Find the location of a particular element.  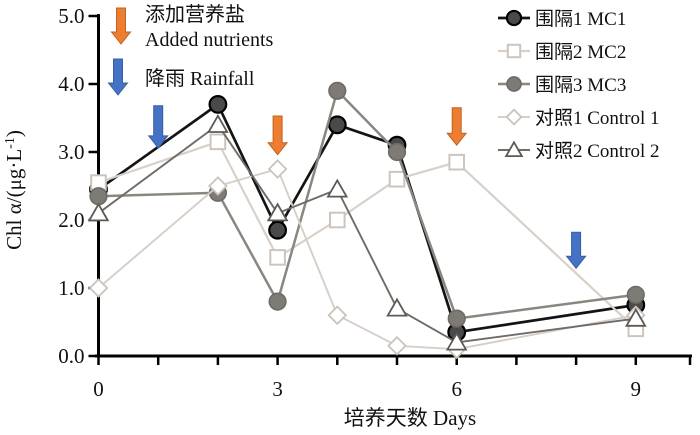

x-tick-label: 0 is located at coordinates (98, 389).